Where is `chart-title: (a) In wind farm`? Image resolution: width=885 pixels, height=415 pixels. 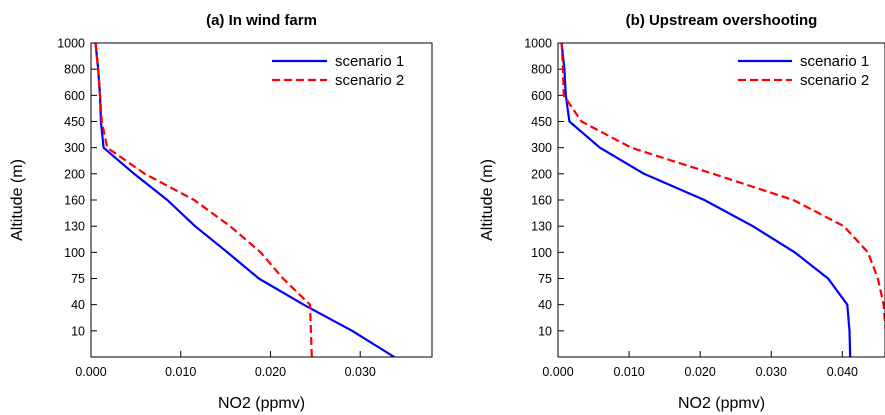 chart-title: (a) In wind farm is located at coordinates (261, 20).